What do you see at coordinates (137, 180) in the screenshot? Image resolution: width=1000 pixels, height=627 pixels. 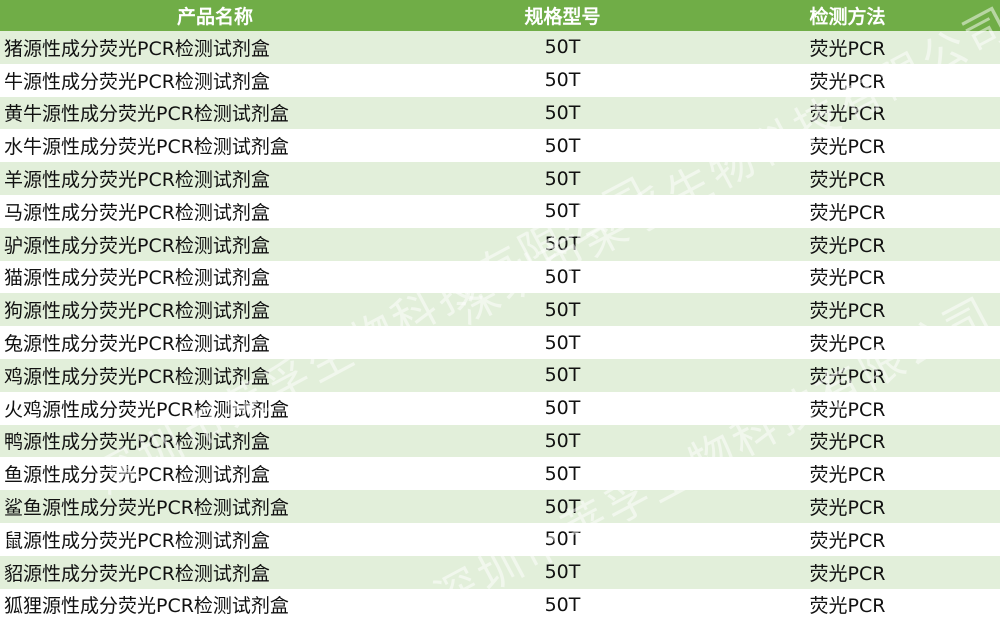 I see `cell-name: 羊源性成分荧光PCR检测试剂盒` at bounding box center [137, 180].